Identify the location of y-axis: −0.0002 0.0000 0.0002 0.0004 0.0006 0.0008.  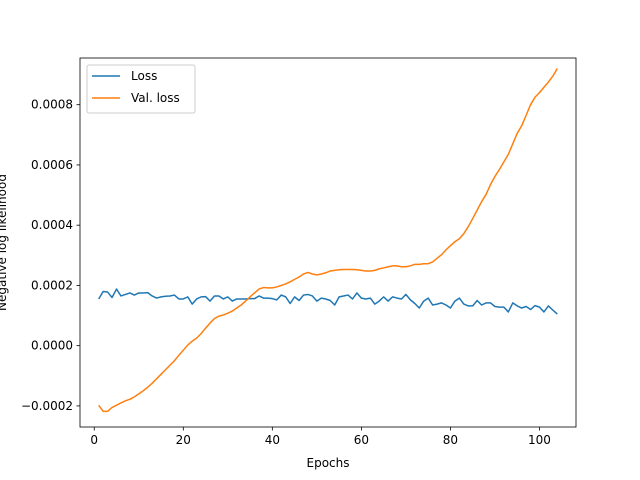
(50, 255).